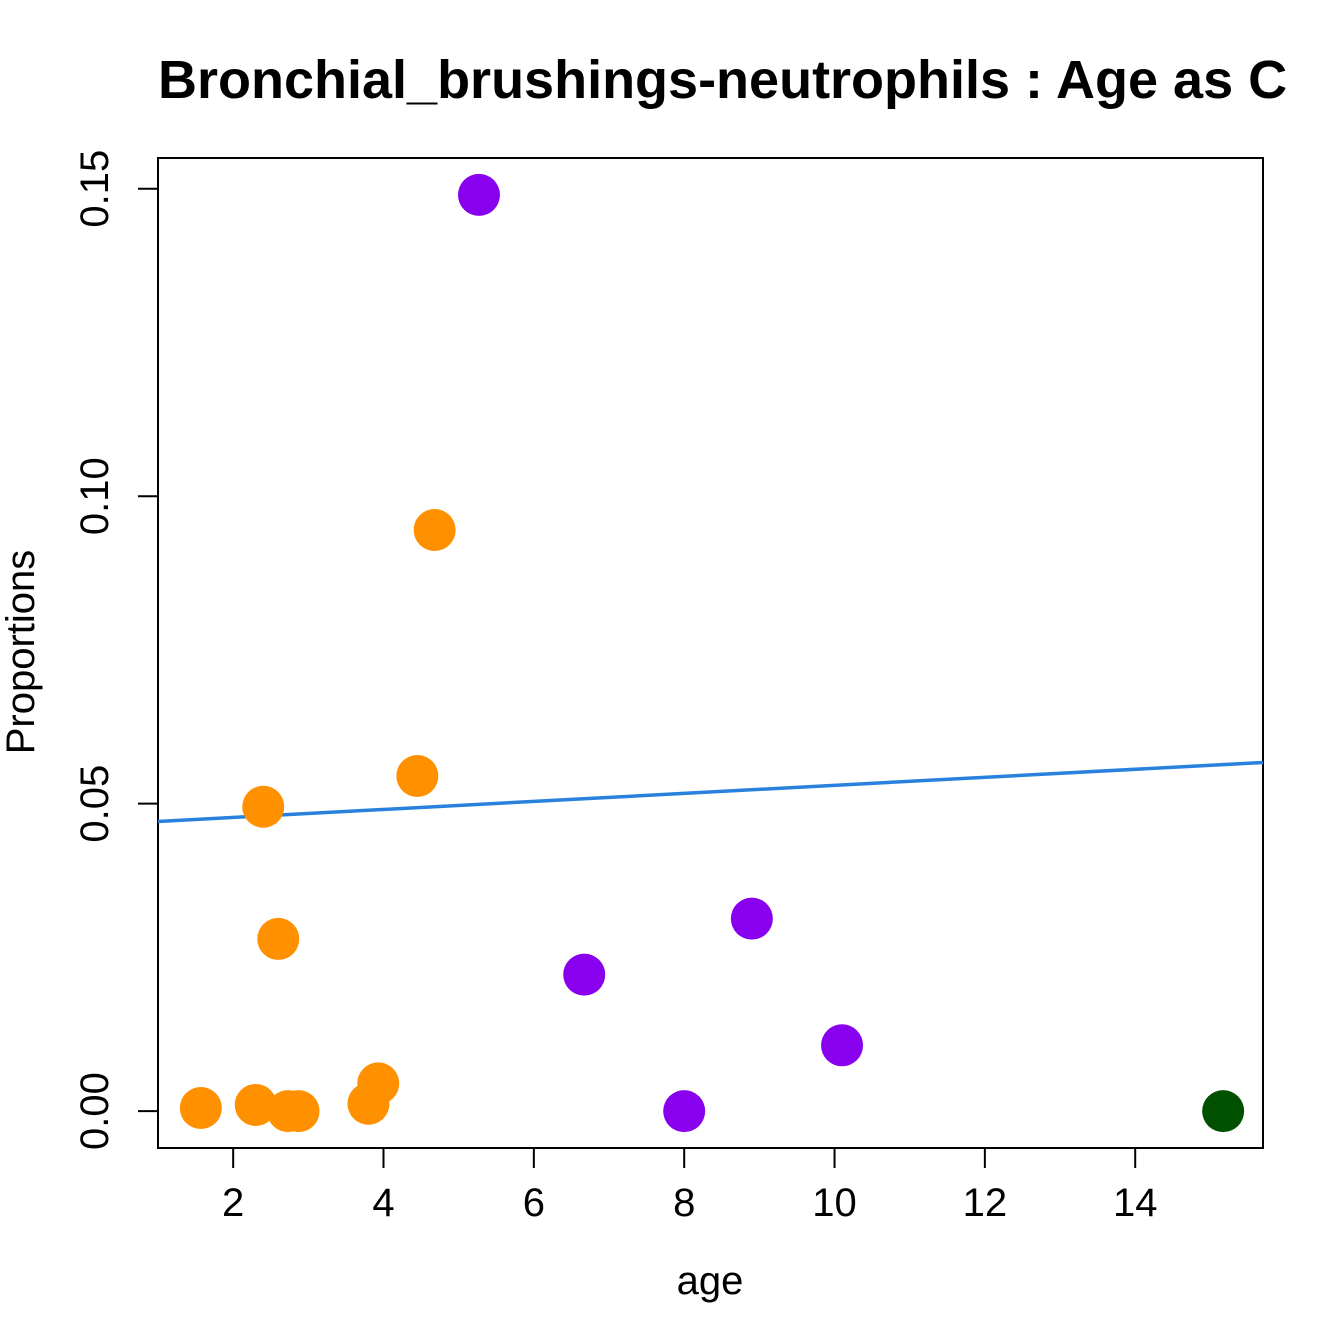 The image size is (1344, 1344). I want to click on x-tick-label: 4, so click(383, 1203).